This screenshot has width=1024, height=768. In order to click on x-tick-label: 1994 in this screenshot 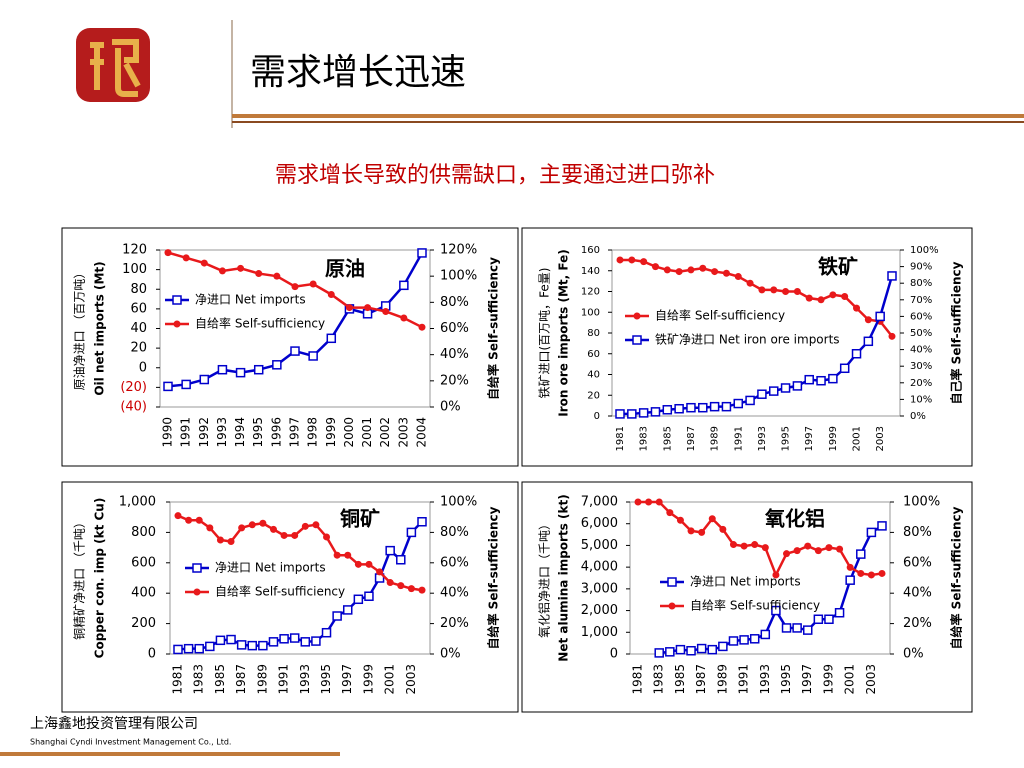, I will do `click(240, 432)`.